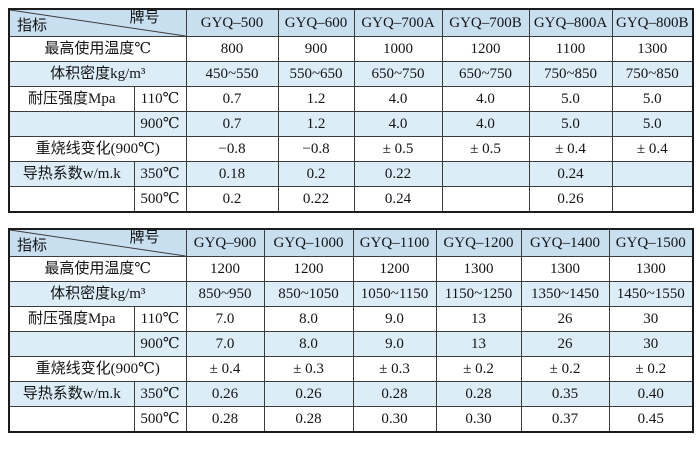  Describe the element at coordinates (308, 294) in the screenshot. I see `value-cell: 850~1050` at that location.